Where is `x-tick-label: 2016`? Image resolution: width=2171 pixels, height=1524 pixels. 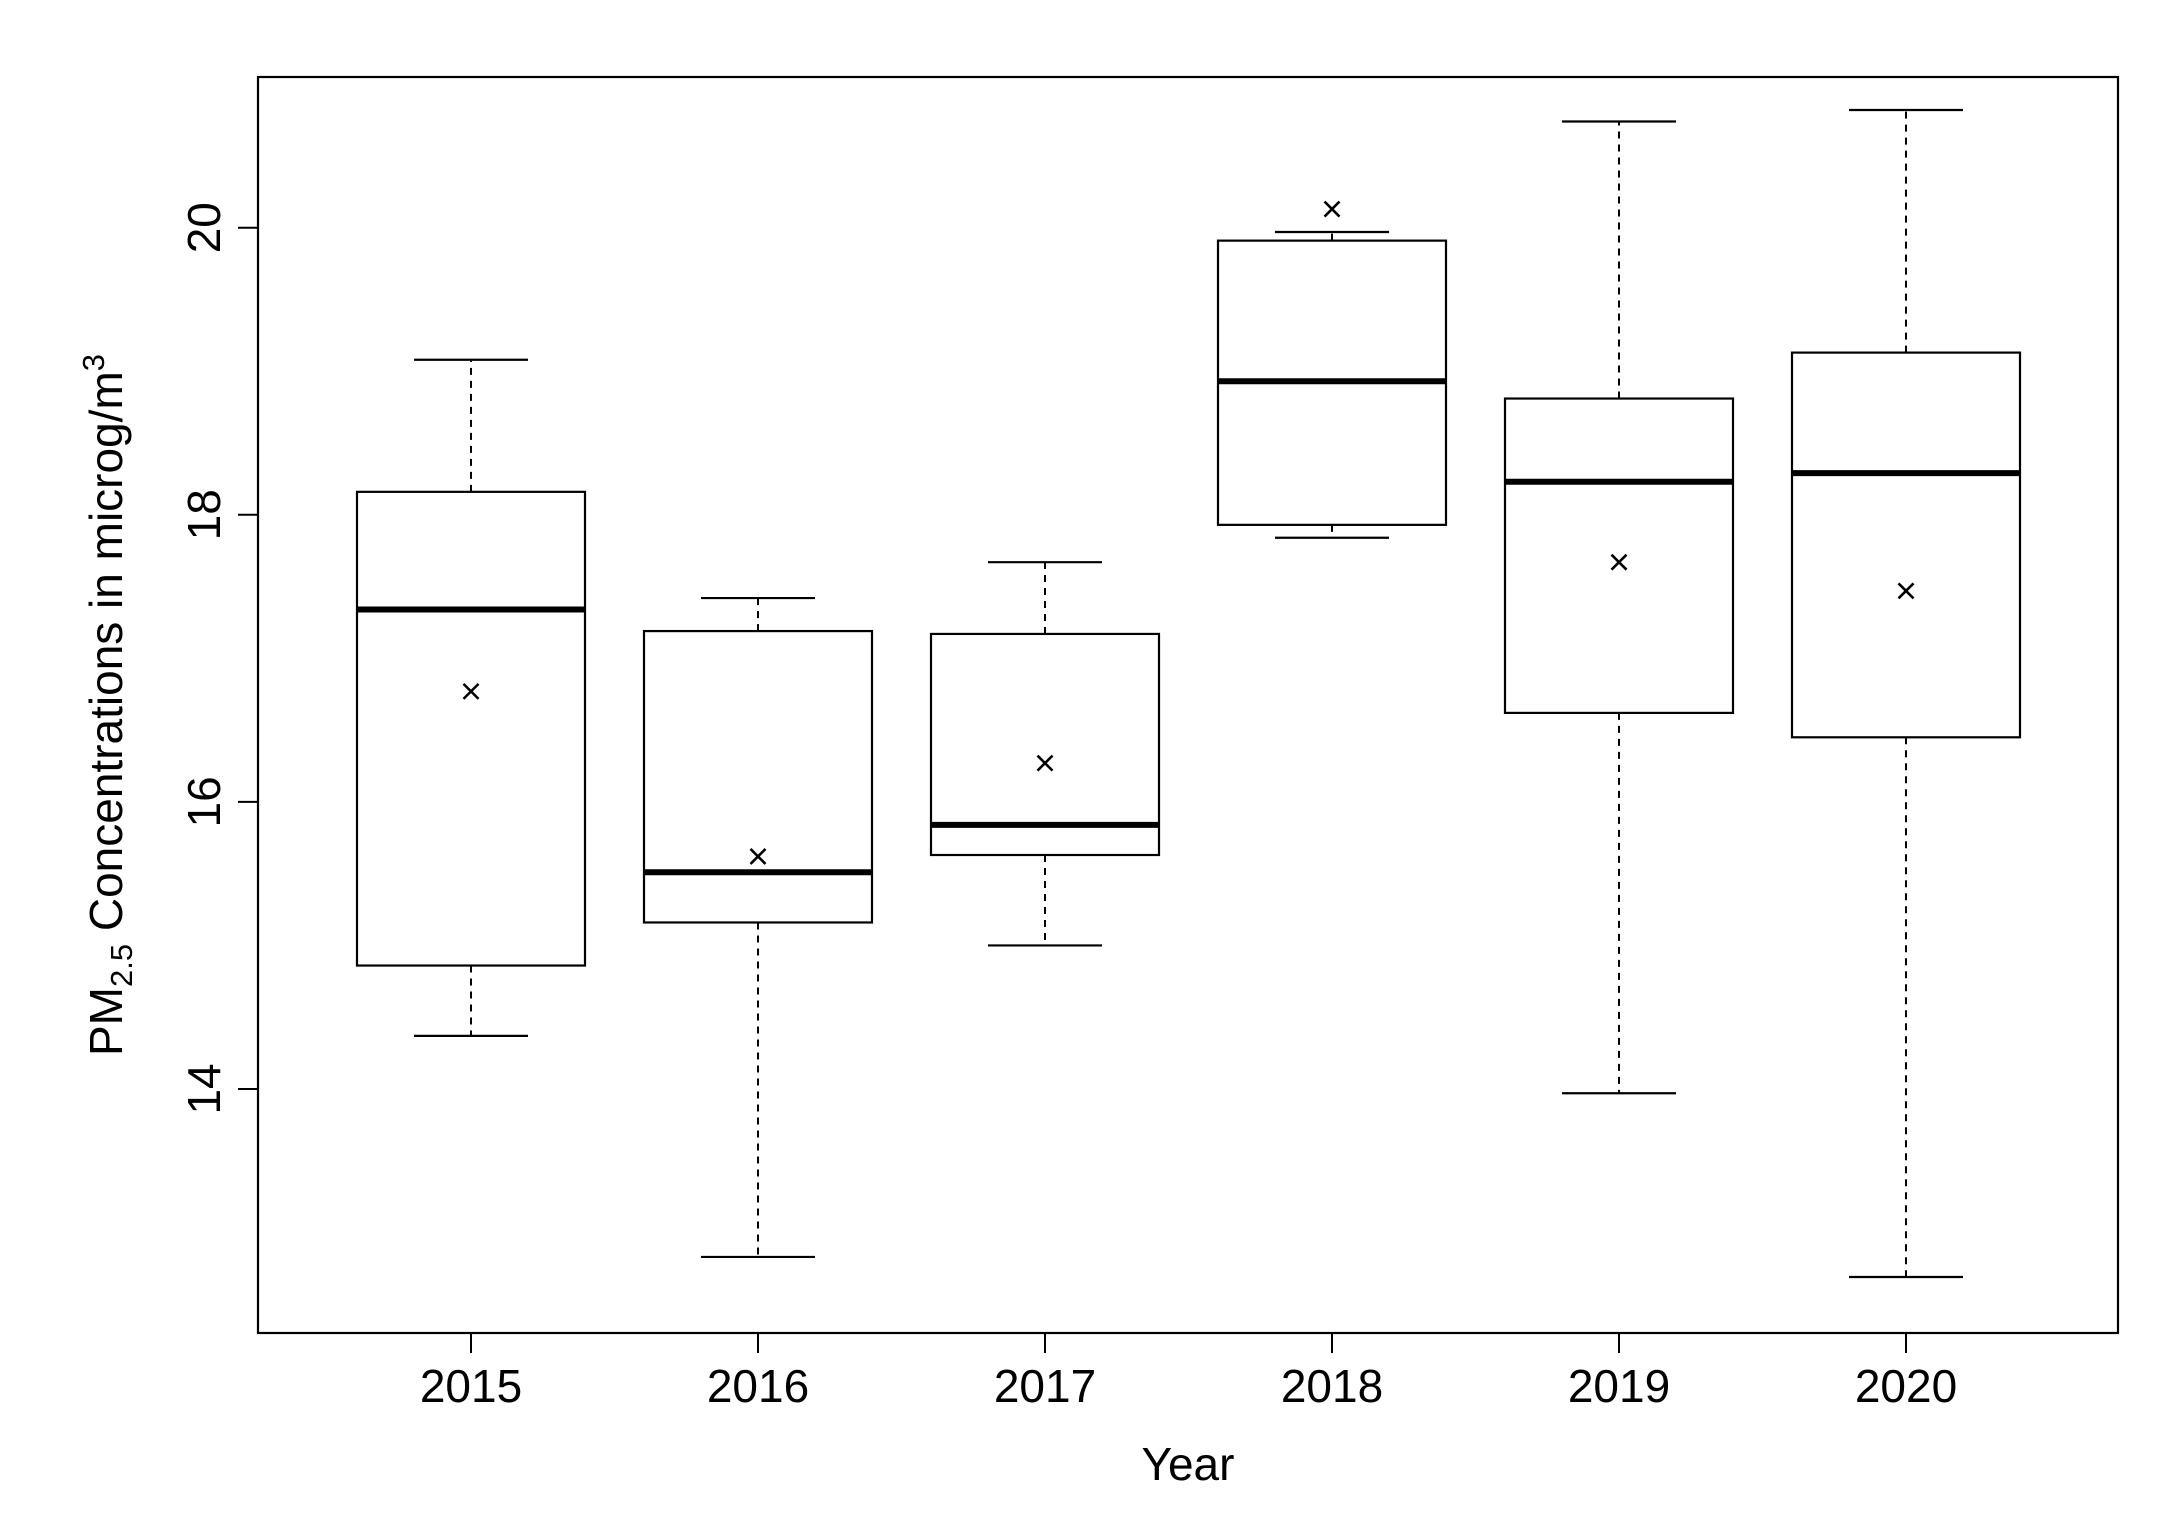 x-tick-label: 2016 is located at coordinates (758, 1386).